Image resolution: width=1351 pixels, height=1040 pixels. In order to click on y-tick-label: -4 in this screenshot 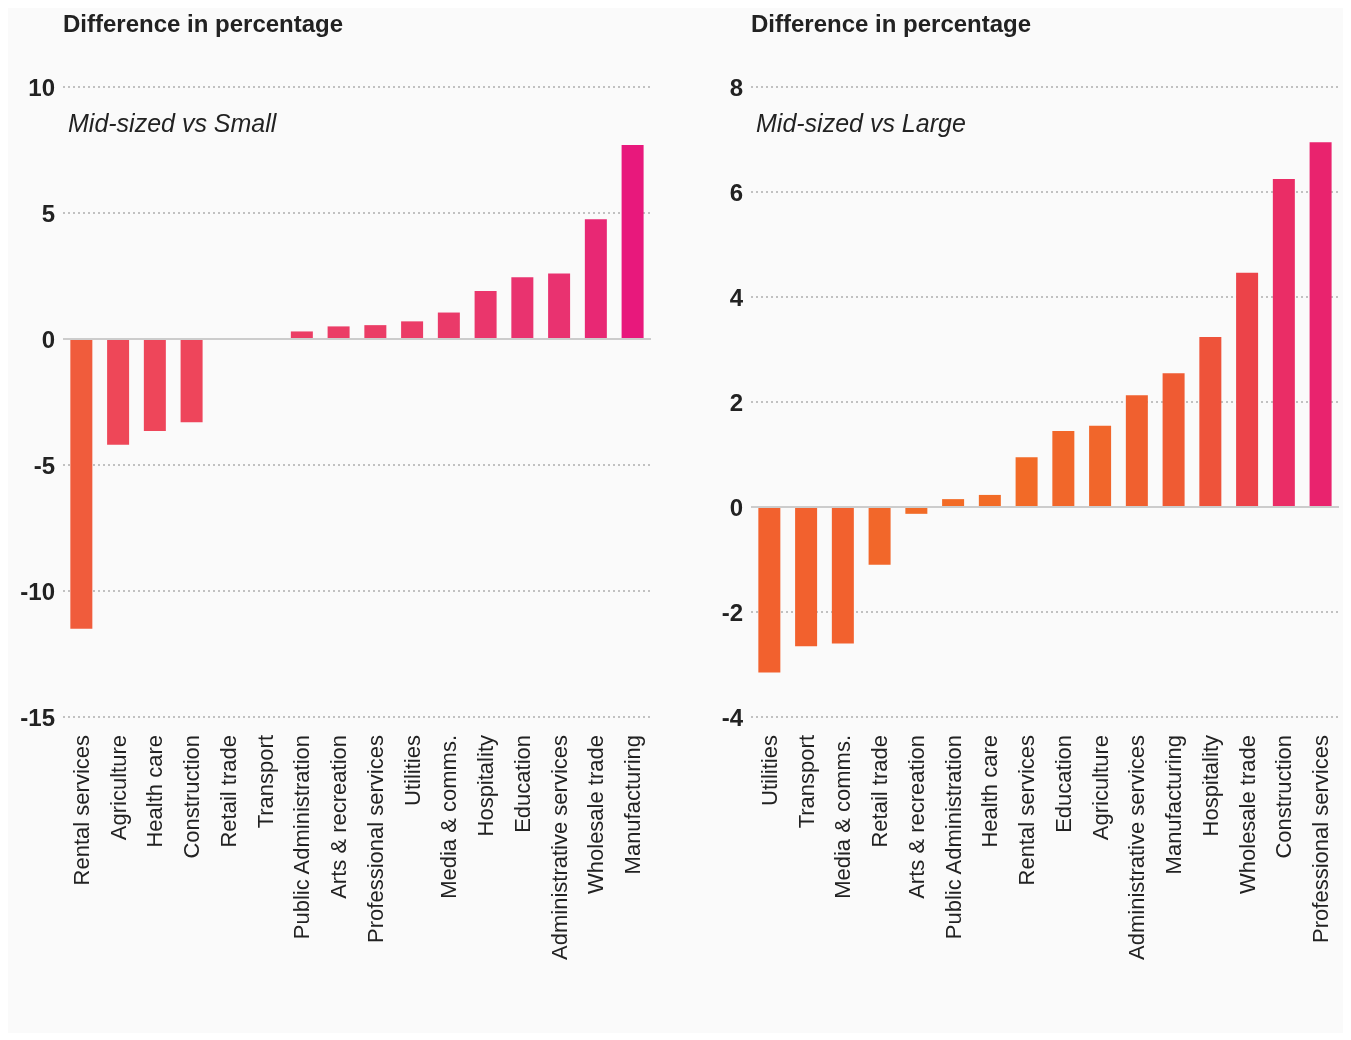, I will do `click(732, 717)`.